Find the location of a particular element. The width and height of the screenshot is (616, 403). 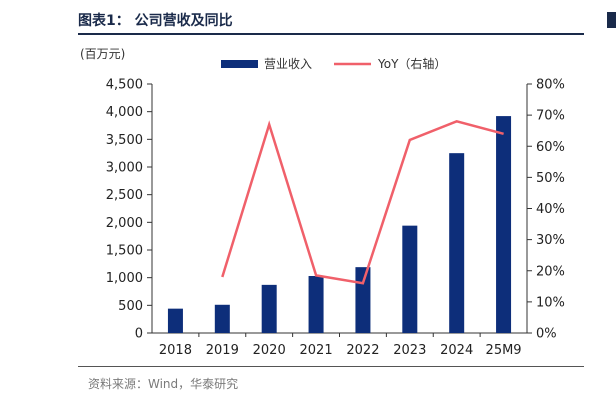

x-tick-label: 25M9 is located at coordinates (504, 350).